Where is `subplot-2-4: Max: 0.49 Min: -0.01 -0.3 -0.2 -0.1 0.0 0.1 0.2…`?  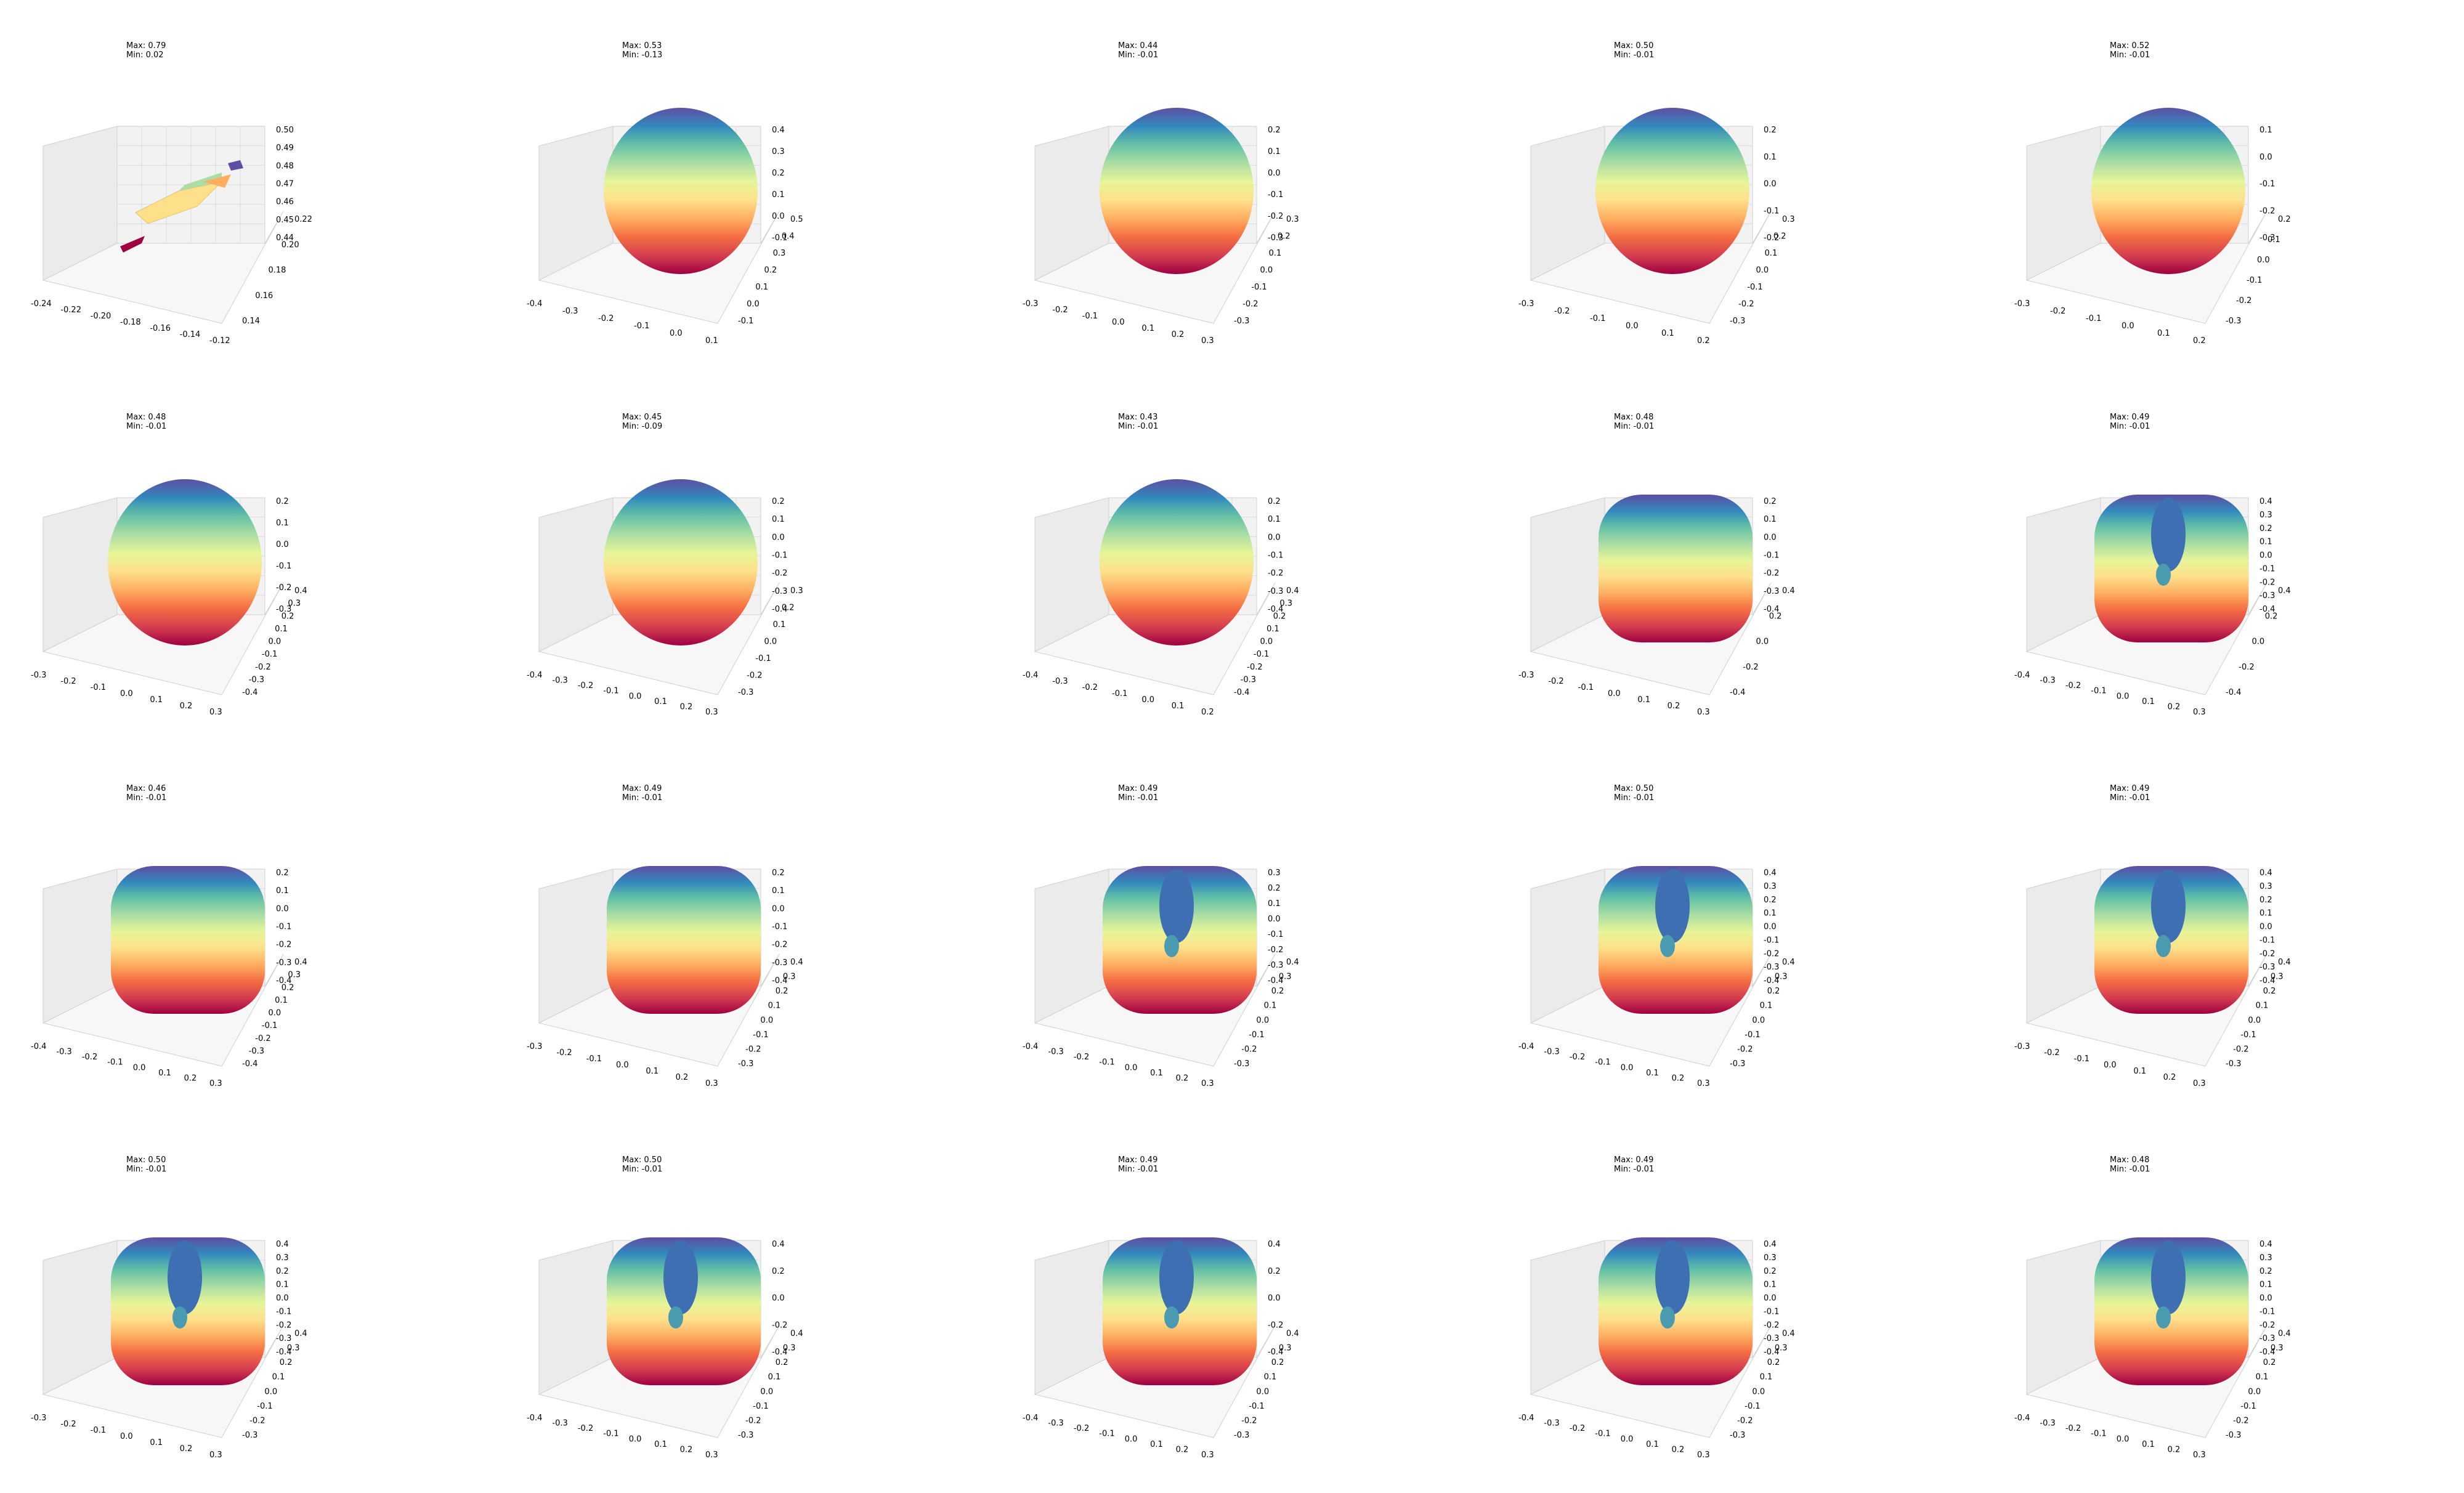 subplot-2-4: Max: 0.49 Min: -0.01 -0.3 -0.2 -0.1 0.0 0.1 0.2… is located at coordinates (2146, 932).